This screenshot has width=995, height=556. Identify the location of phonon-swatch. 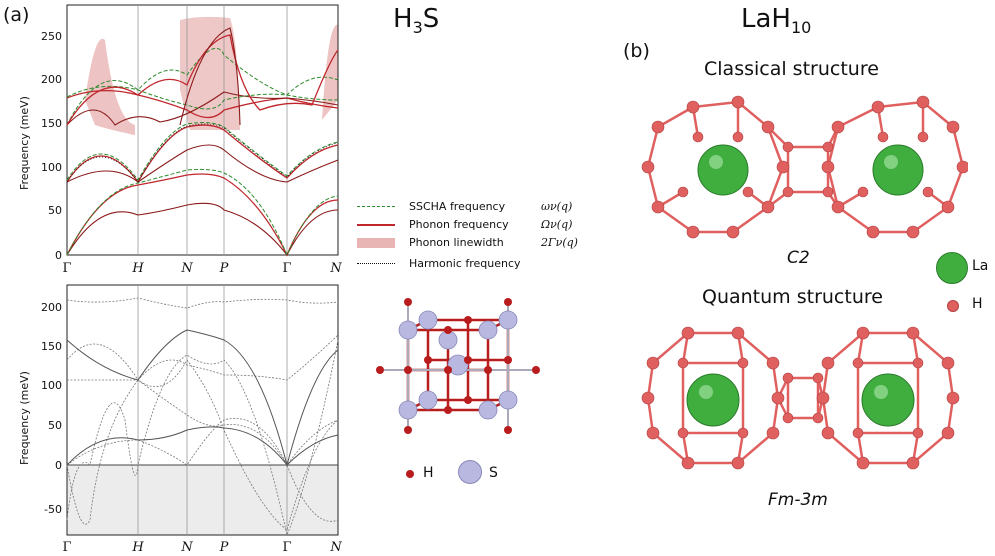
(376, 225).